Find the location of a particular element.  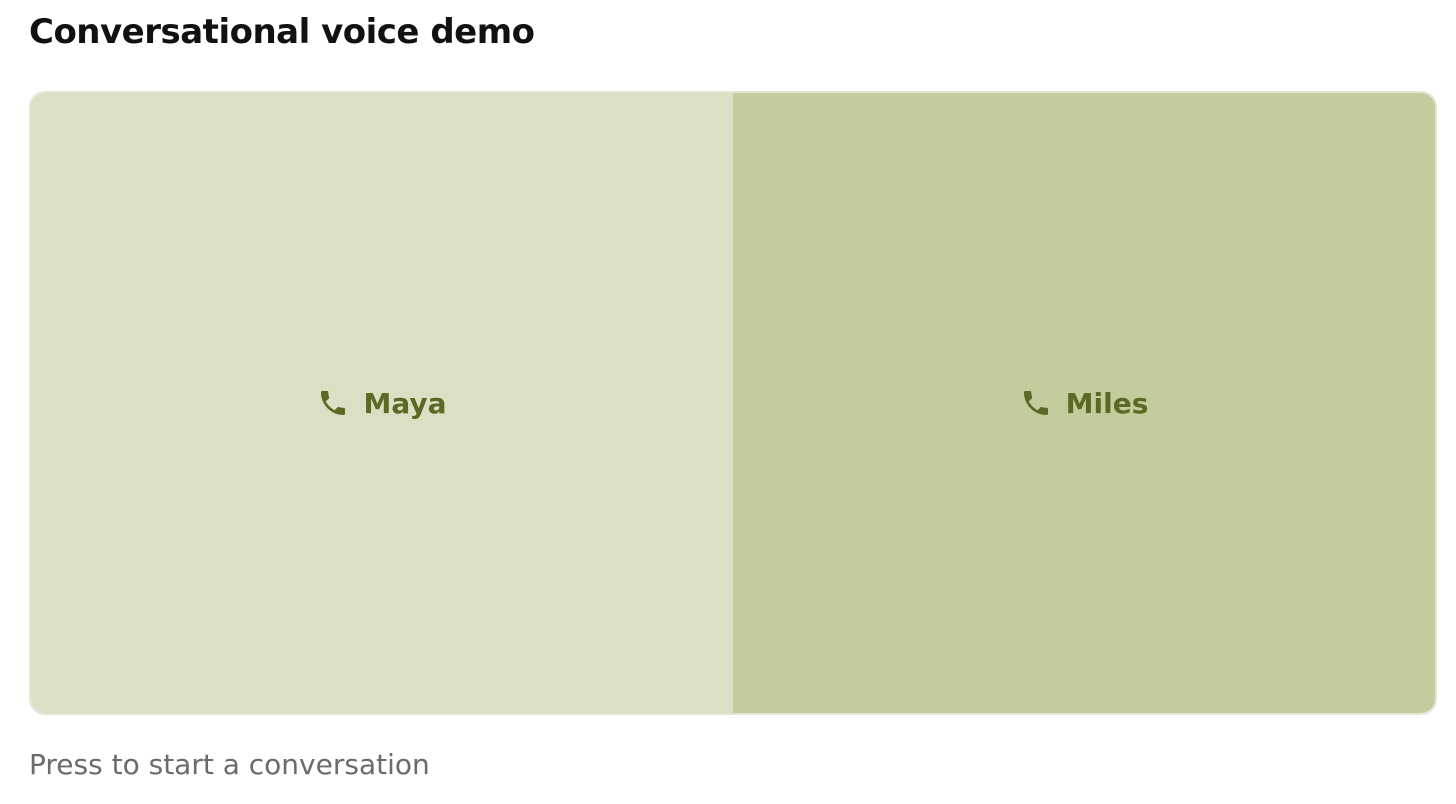

hint-text: Press to start a conversation is located at coordinates (229, 764).